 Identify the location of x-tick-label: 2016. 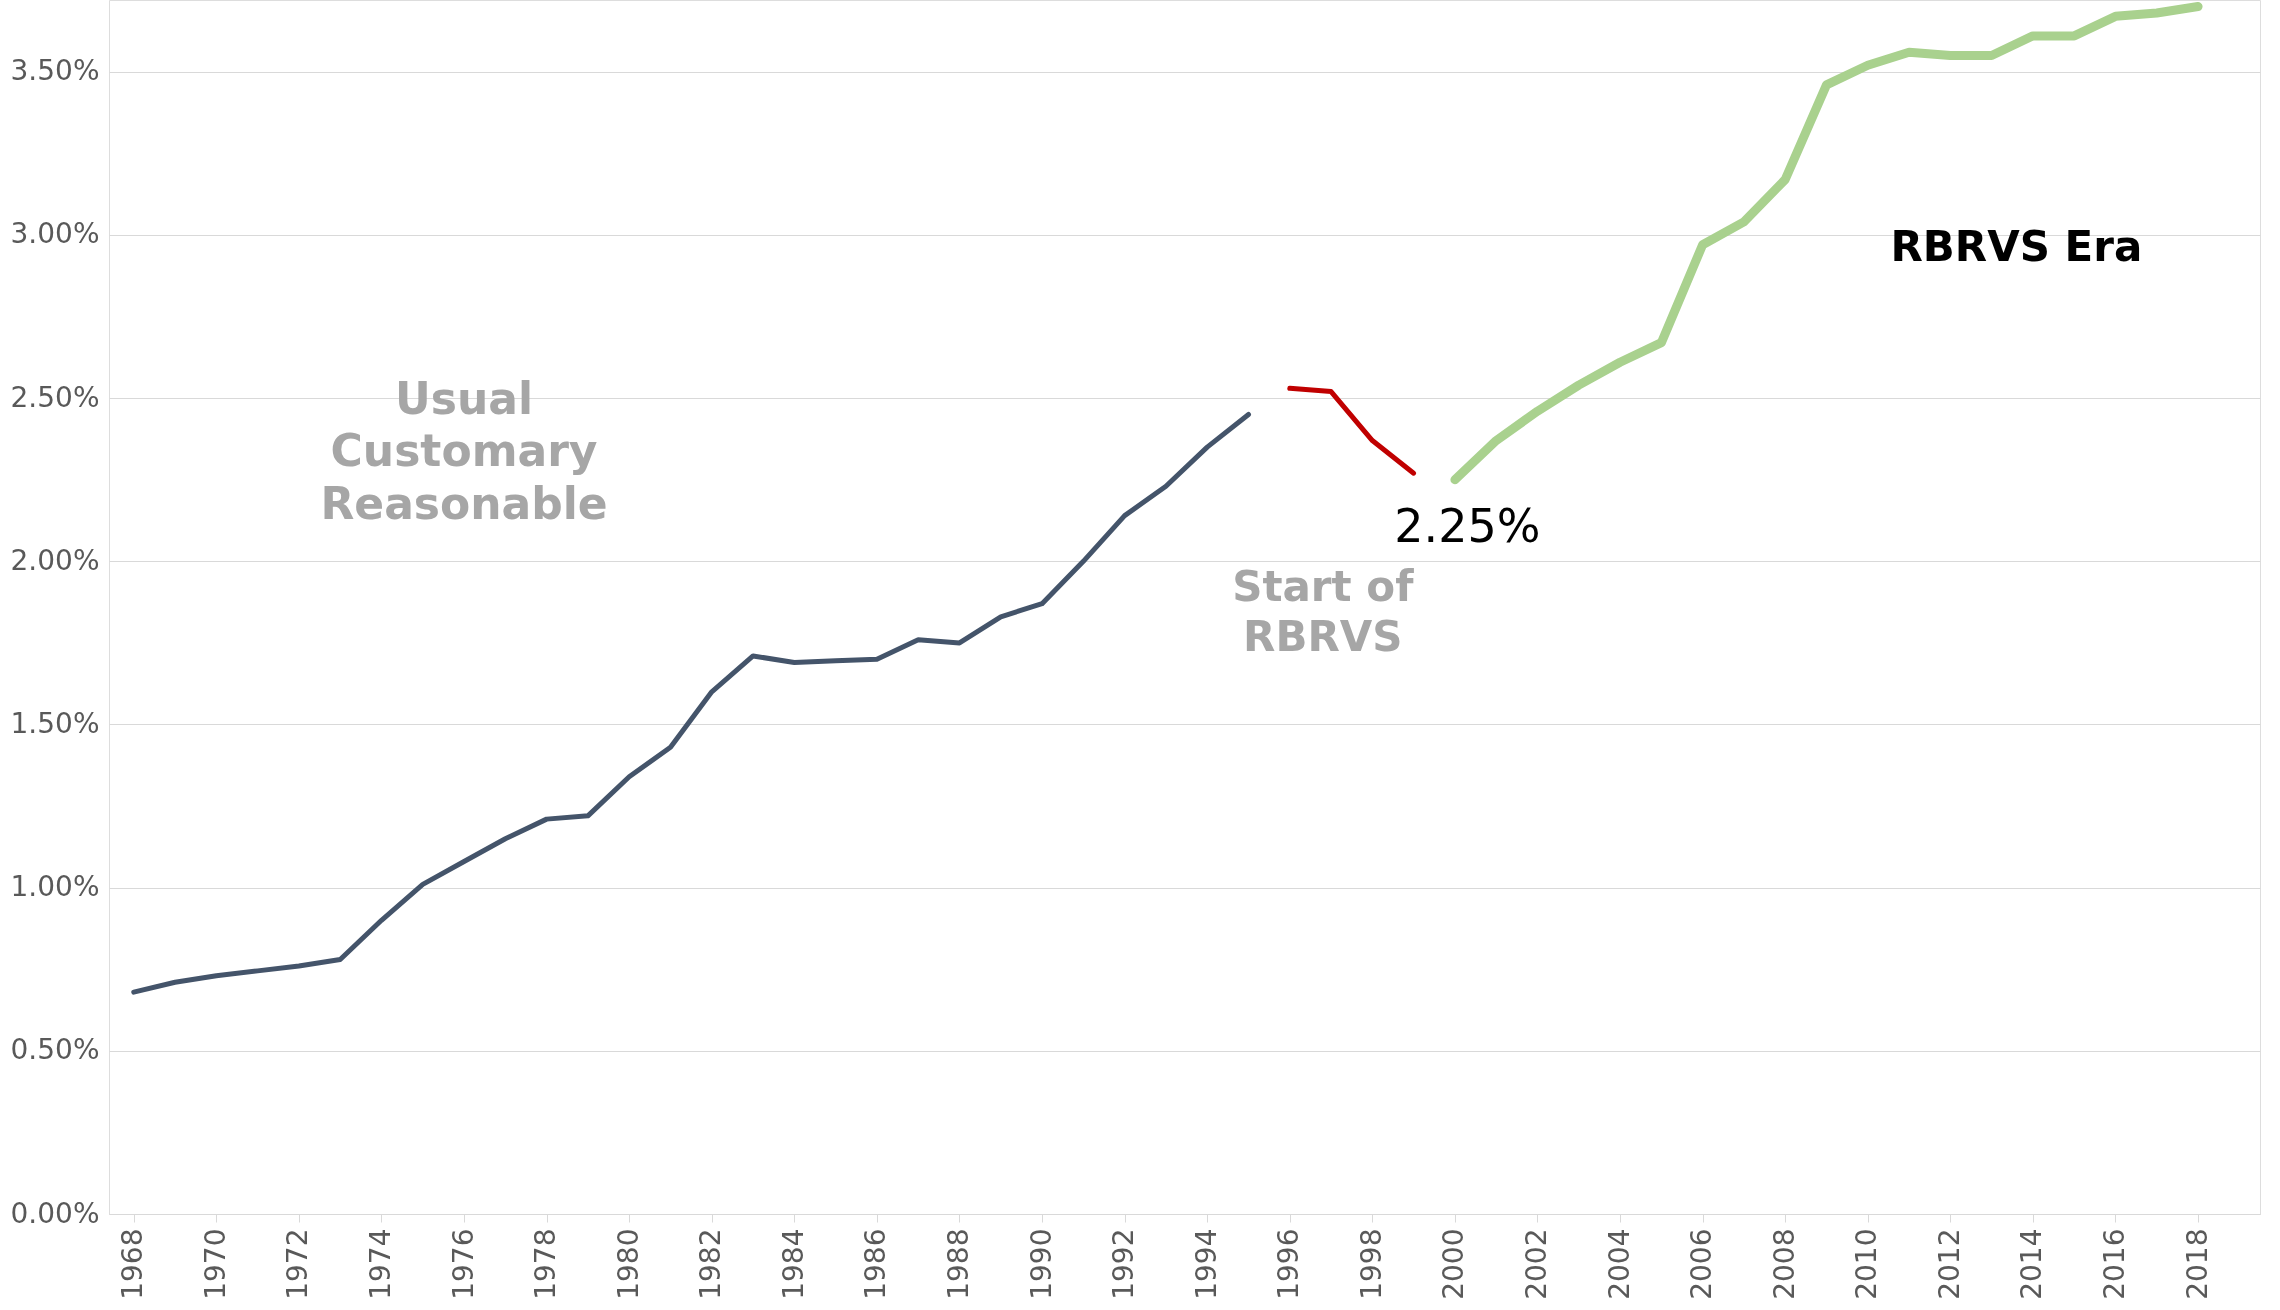
(2114, 1264).